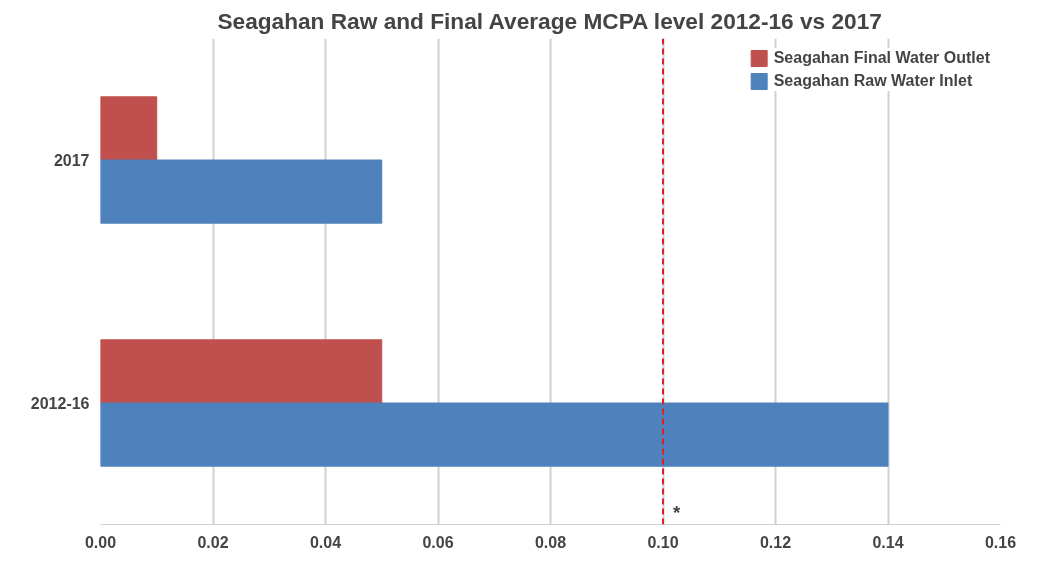 Image resolution: width=1053 pixels, height=562 pixels. What do you see at coordinates (213, 542) in the screenshot?
I see `x-tick-label: 0.02` at bounding box center [213, 542].